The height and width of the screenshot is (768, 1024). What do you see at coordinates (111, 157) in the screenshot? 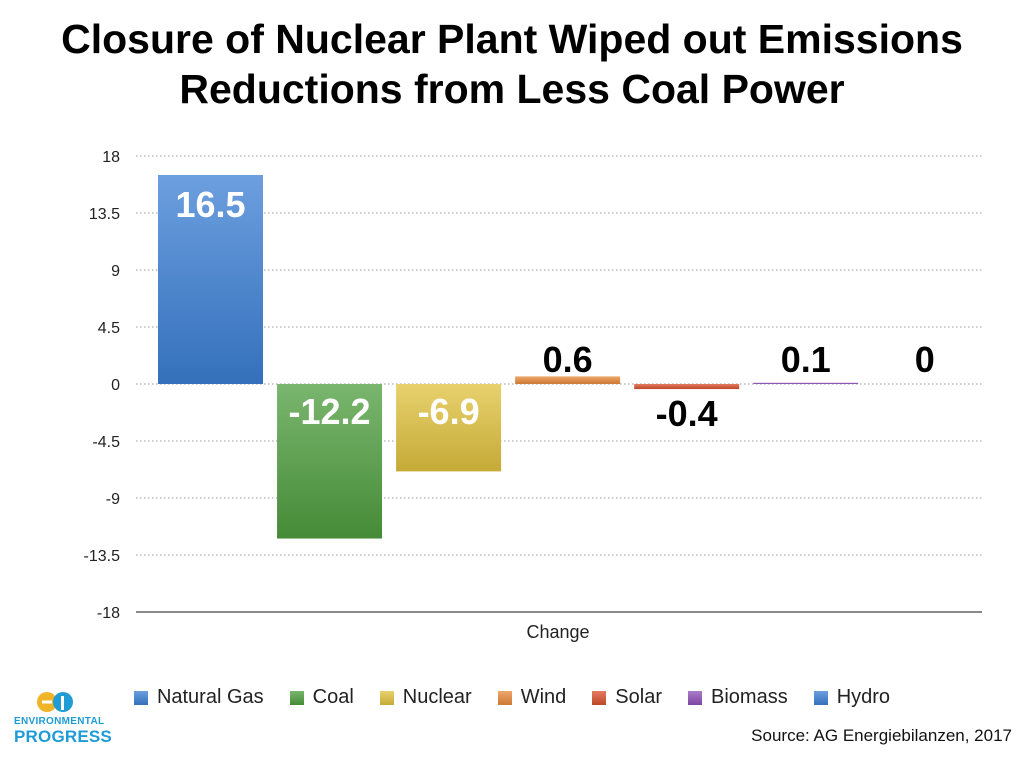
I see `y-tick-label: 18` at bounding box center [111, 157].